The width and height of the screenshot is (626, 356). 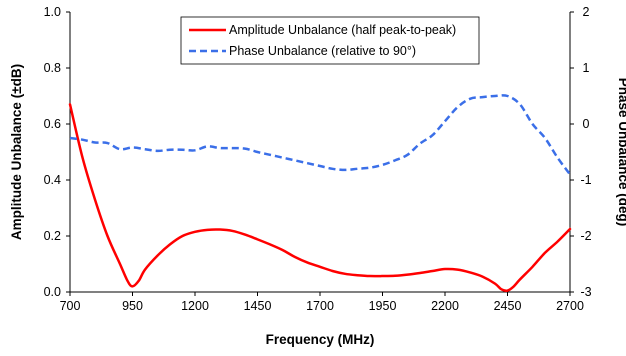 I want to click on x-tick-label: 2700, so click(x=570, y=306).